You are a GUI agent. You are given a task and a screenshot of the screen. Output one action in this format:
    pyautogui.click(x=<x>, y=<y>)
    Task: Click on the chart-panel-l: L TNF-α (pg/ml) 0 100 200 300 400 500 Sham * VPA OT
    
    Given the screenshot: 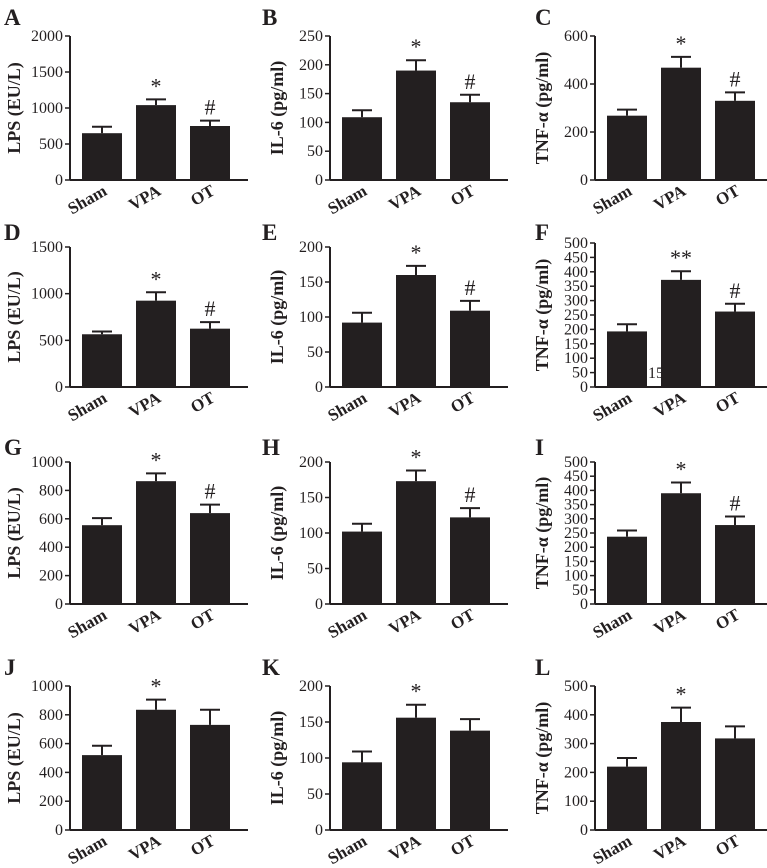 What is the action you would take?
    pyautogui.click(x=649, y=761)
    